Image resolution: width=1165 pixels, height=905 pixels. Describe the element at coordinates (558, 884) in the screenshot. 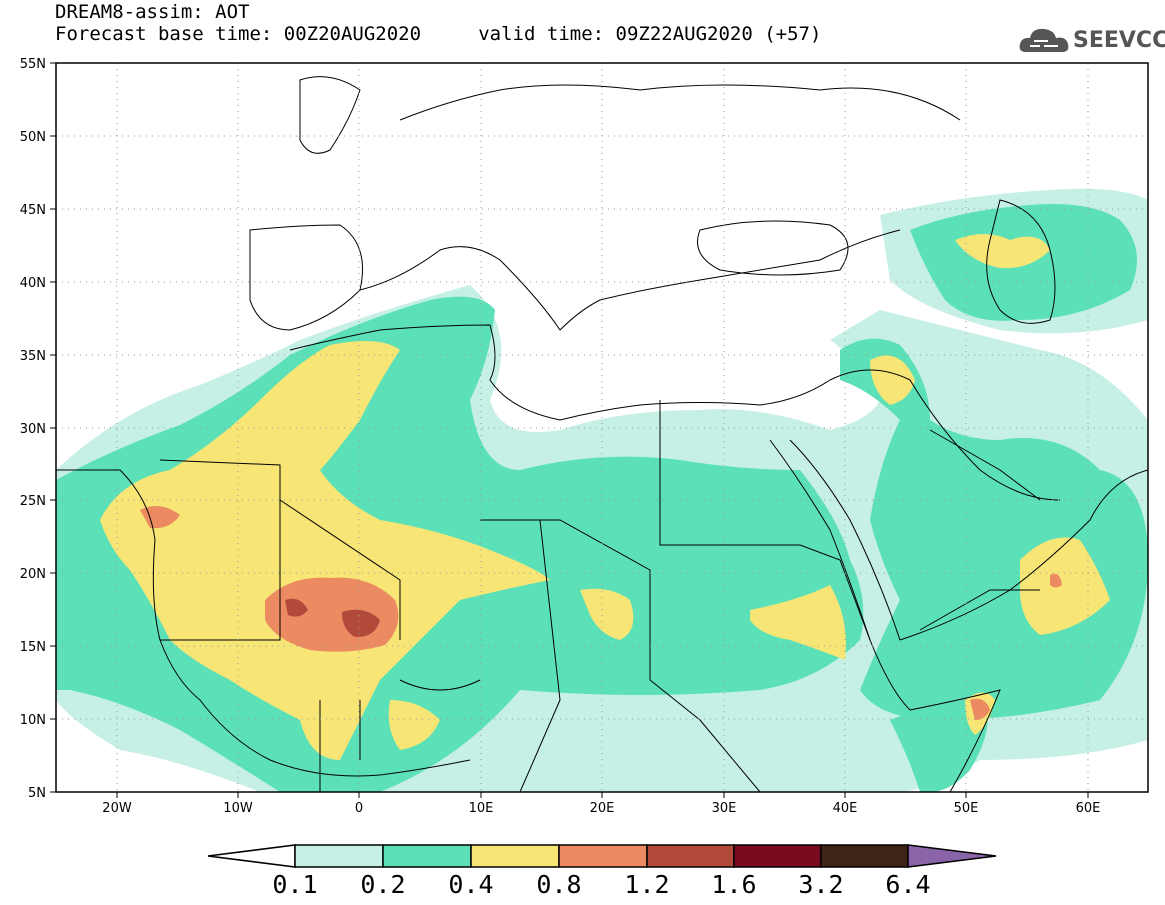

I see `colorbar-label-0.8: 0.8` at that location.